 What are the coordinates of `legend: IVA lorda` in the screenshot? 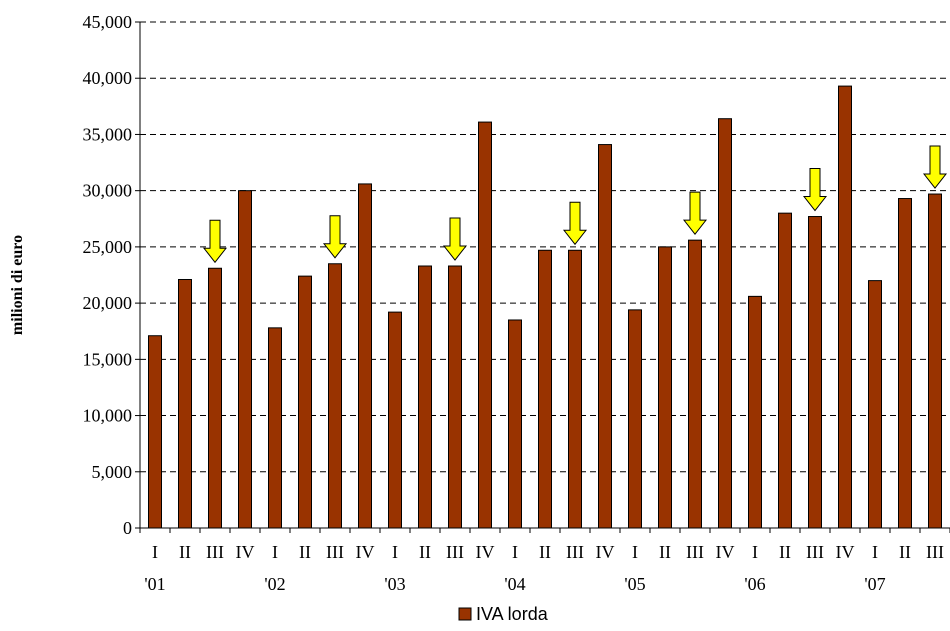 It's located at (503, 614).